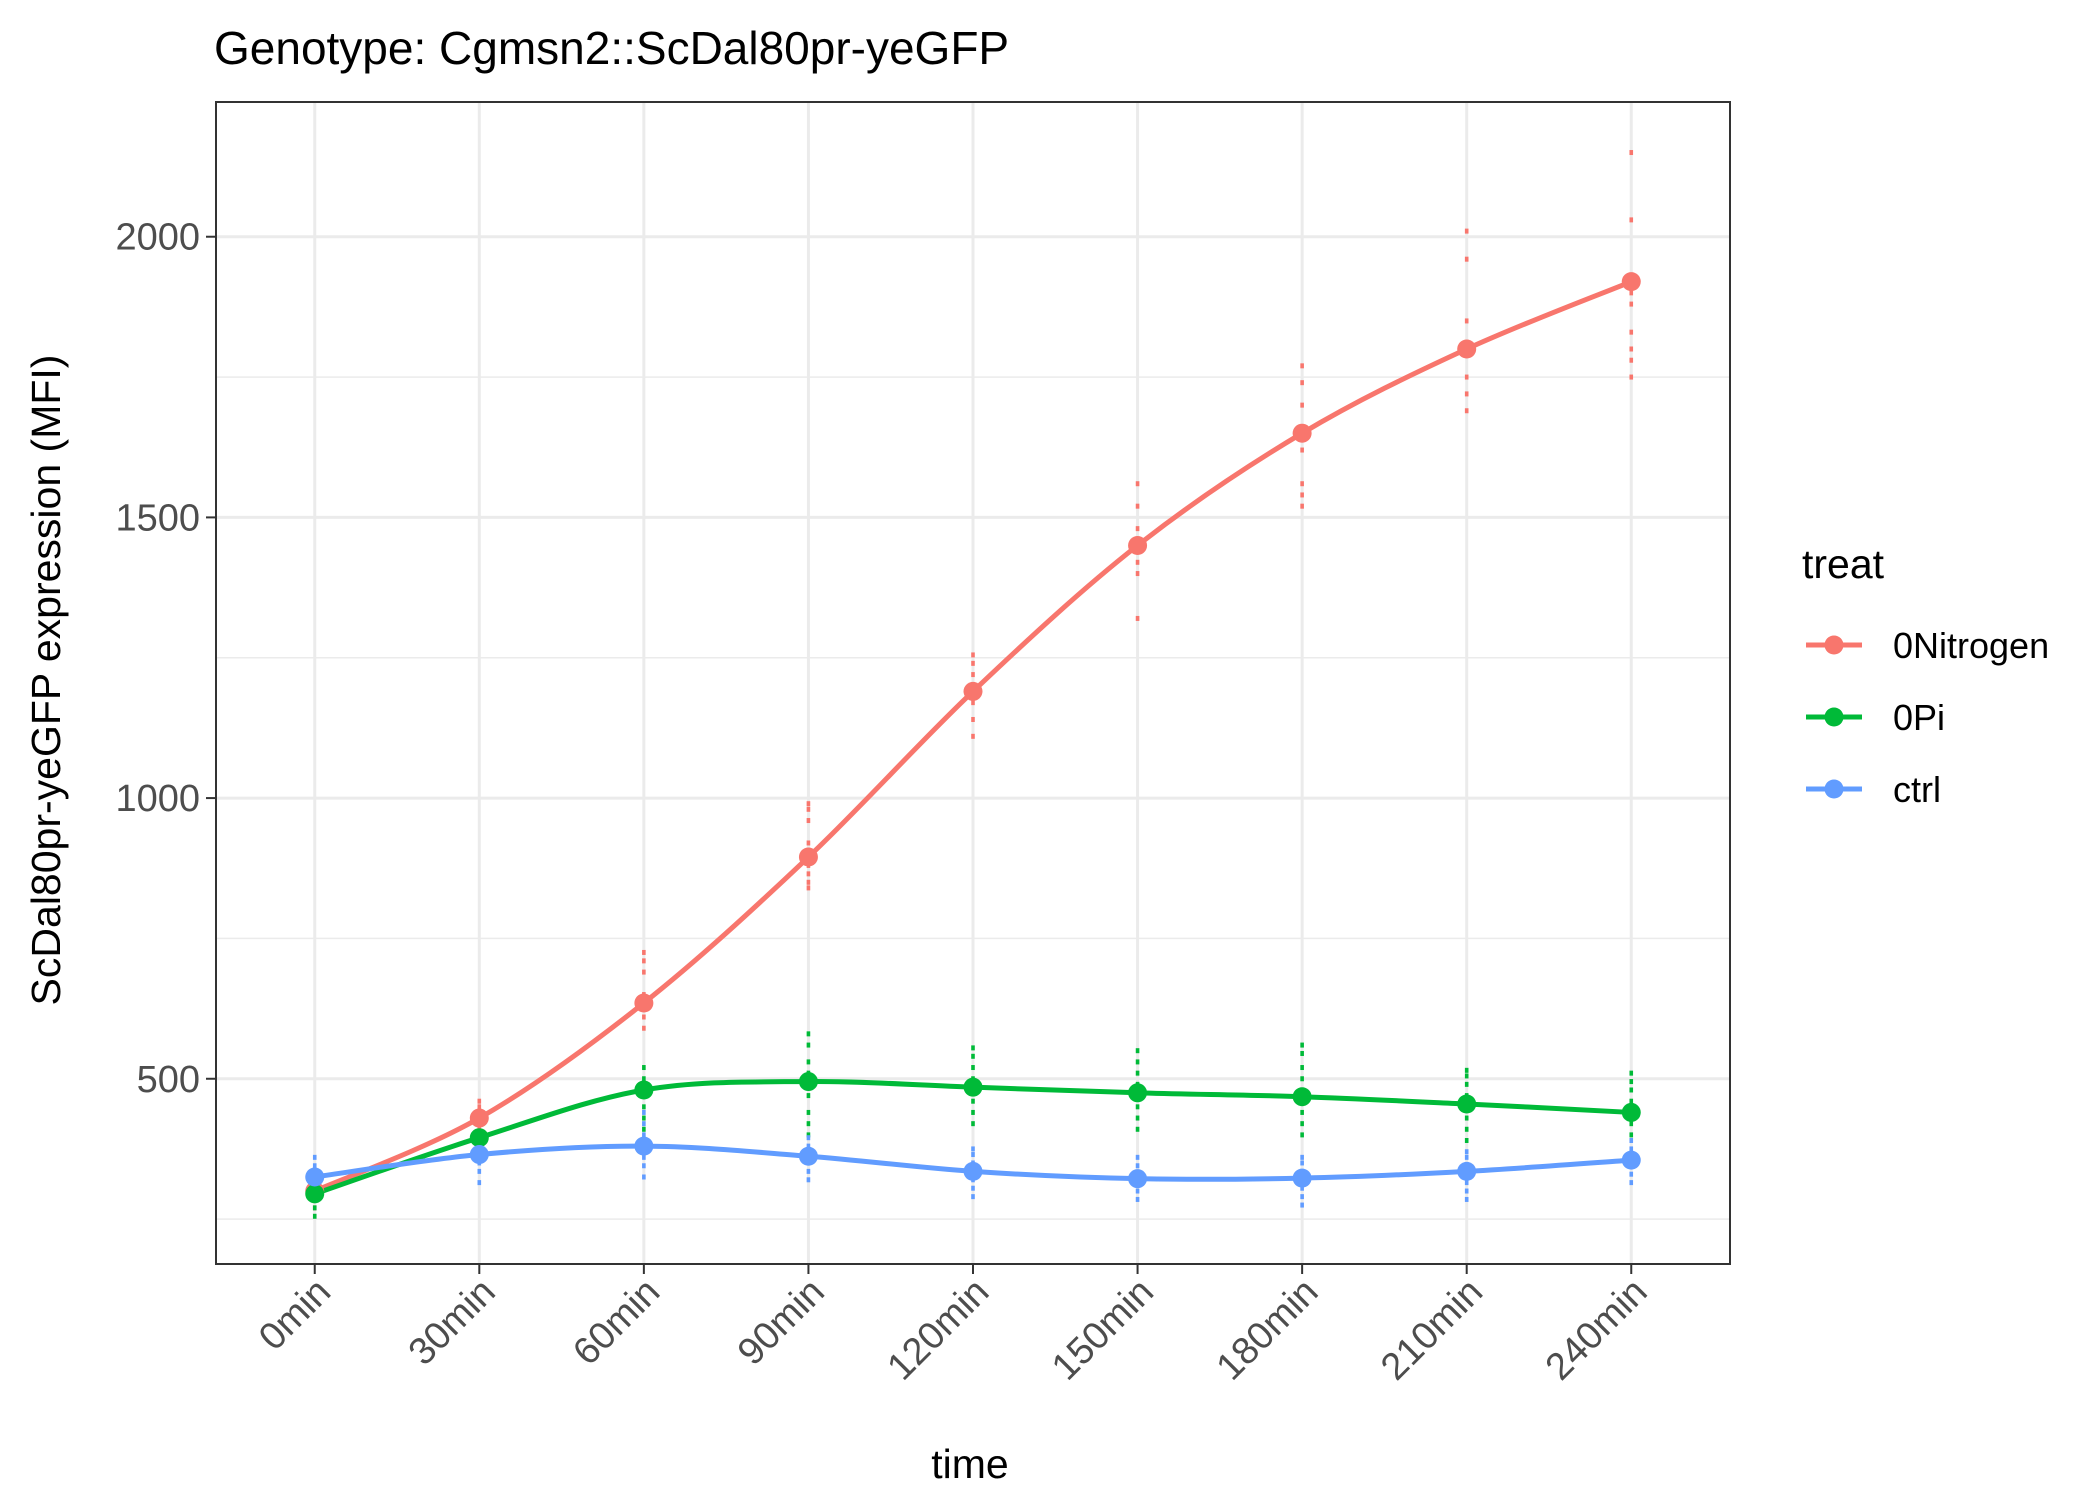  What do you see at coordinates (1971, 645) in the screenshot?
I see `legend-label-0nitrogen: 0Nitrogen` at bounding box center [1971, 645].